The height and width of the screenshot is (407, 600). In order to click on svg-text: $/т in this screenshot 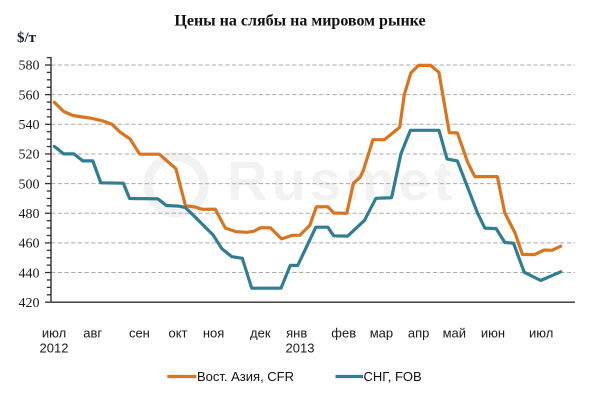, I will do `click(27, 38)`.